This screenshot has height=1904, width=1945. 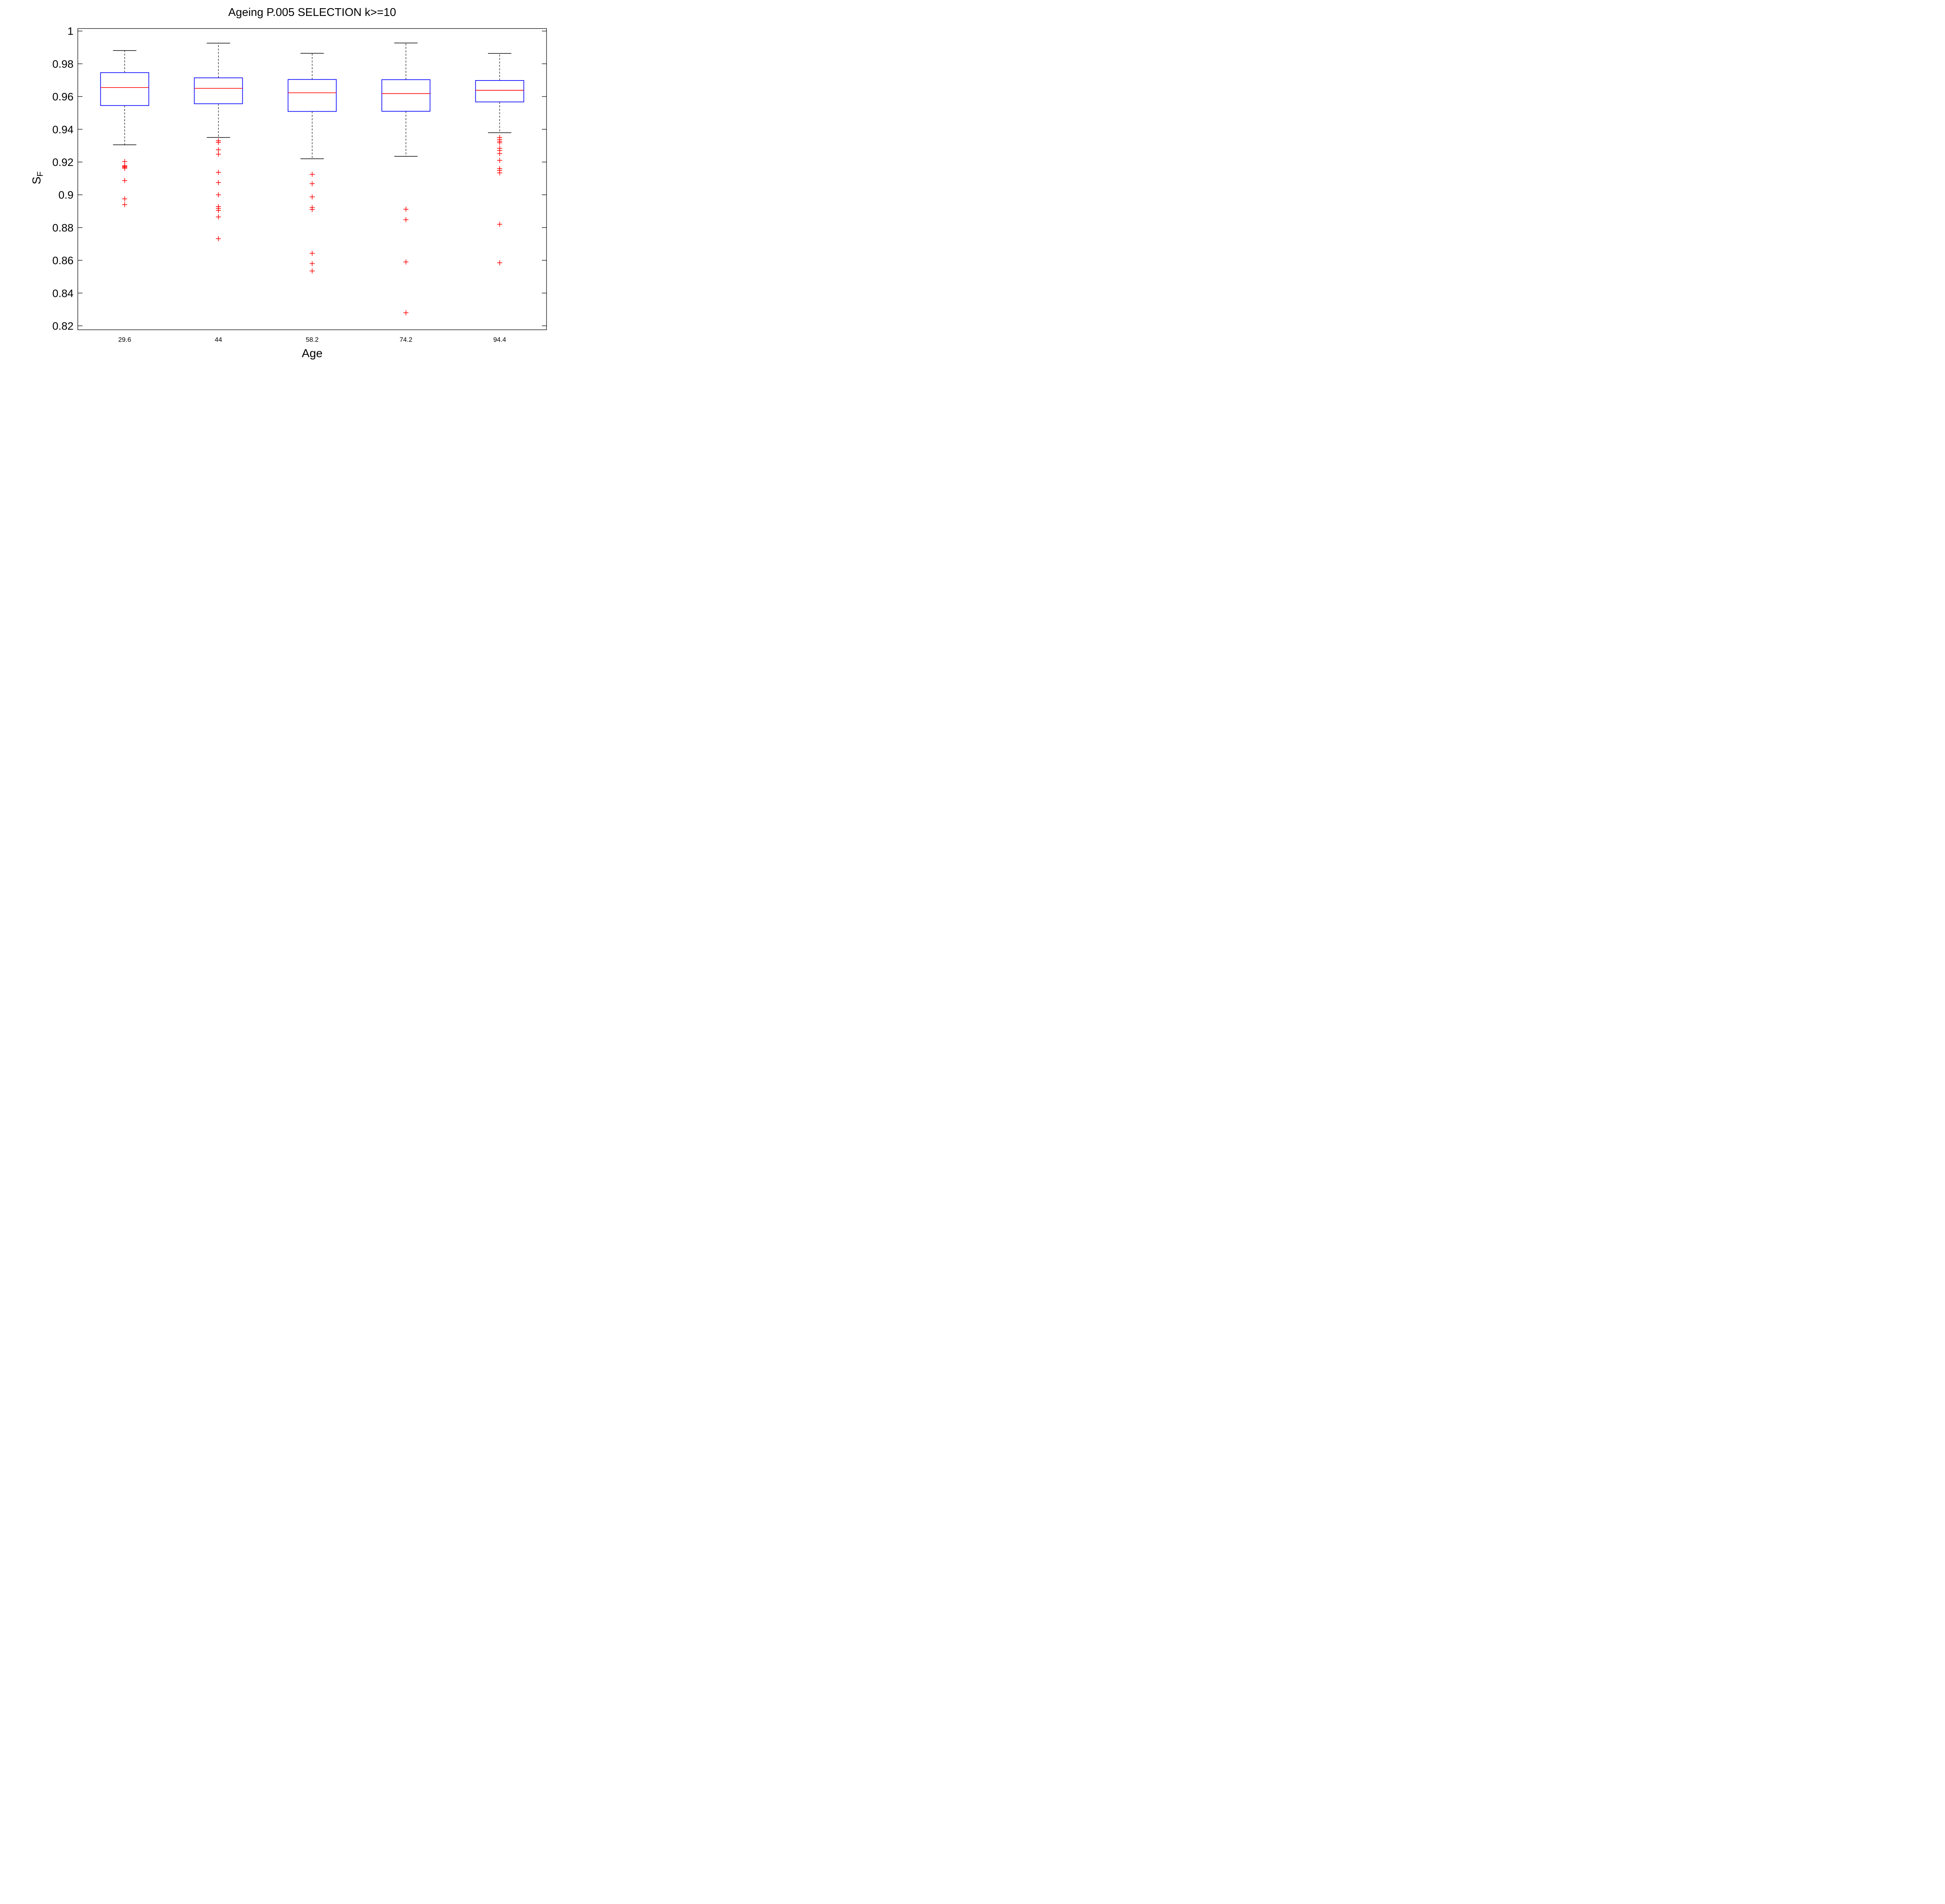 I want to click on y-tick-label: 0.92, so click(x=64, y=162).